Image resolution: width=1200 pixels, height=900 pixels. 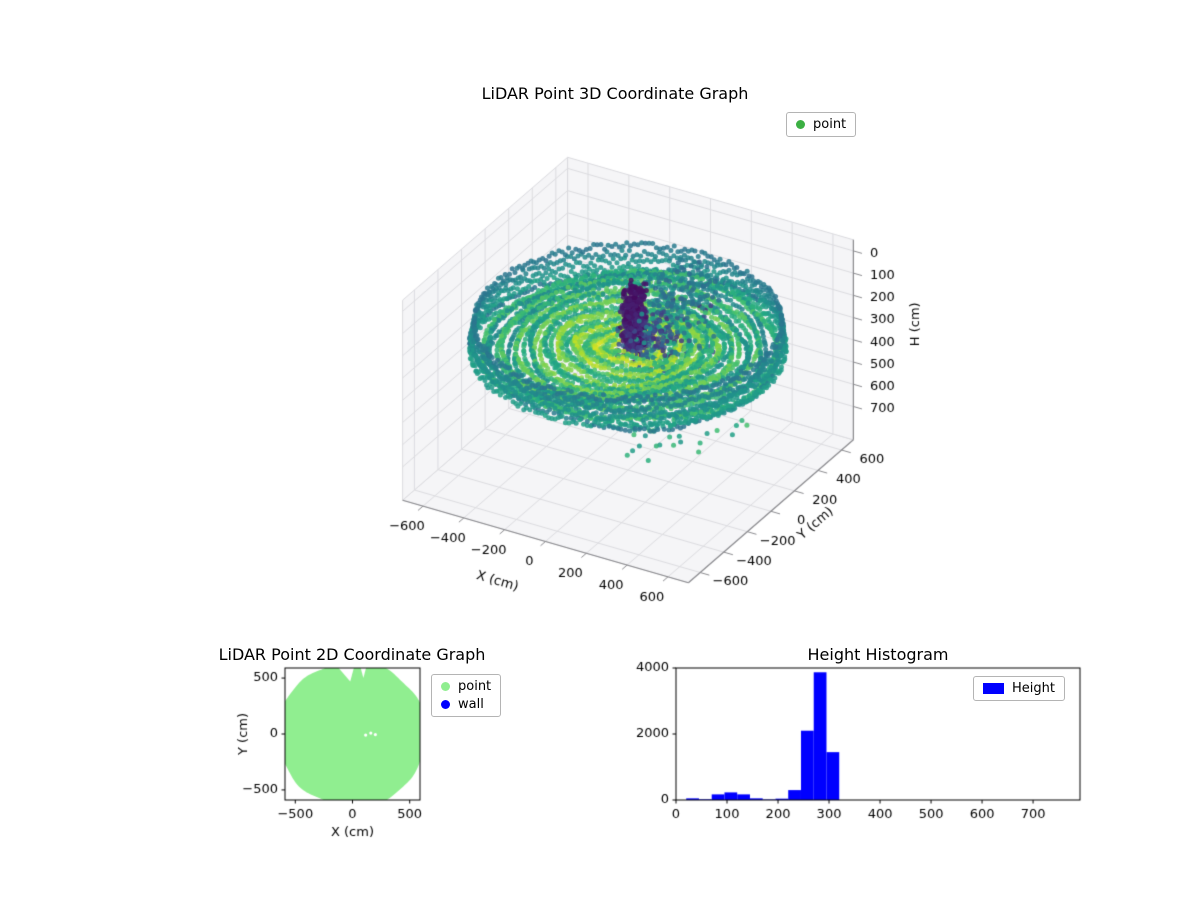 What do you see at coordinates (1033, 688) in the screenshot?
I see `legend-label-height: Height` at bounding box center [1033, 688].